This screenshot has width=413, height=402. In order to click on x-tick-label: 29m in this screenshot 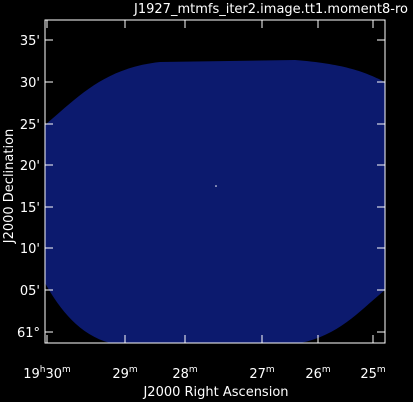, I will do `click(124, 373)`.